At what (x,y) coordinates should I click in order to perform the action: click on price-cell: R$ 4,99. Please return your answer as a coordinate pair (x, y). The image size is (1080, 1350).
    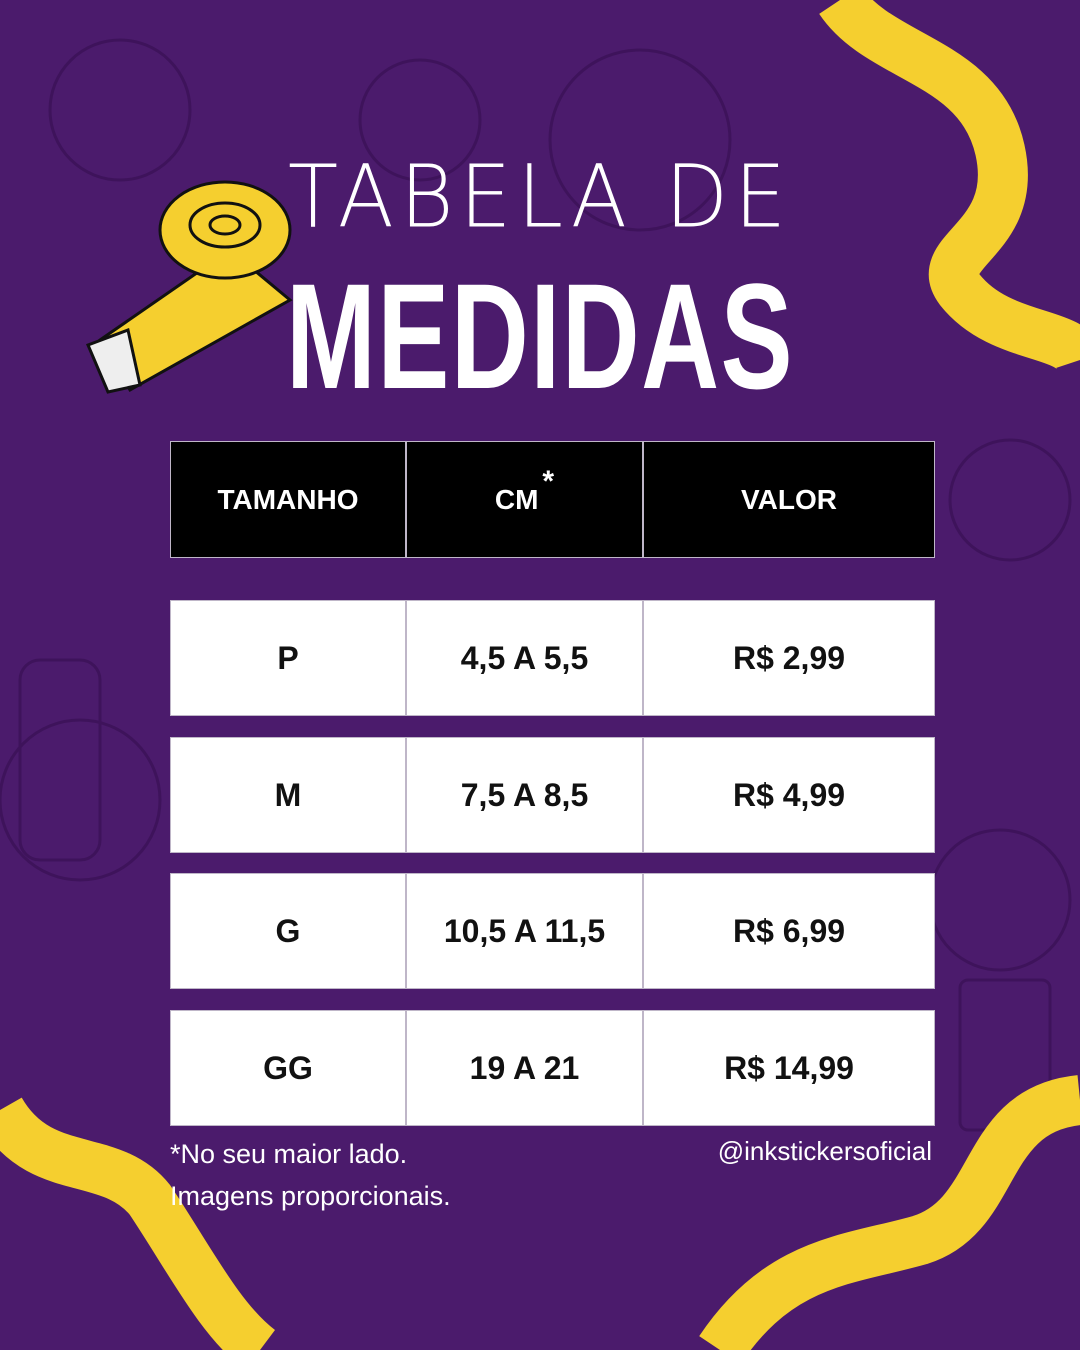
    Looking at the image, I should click on (789, 795).